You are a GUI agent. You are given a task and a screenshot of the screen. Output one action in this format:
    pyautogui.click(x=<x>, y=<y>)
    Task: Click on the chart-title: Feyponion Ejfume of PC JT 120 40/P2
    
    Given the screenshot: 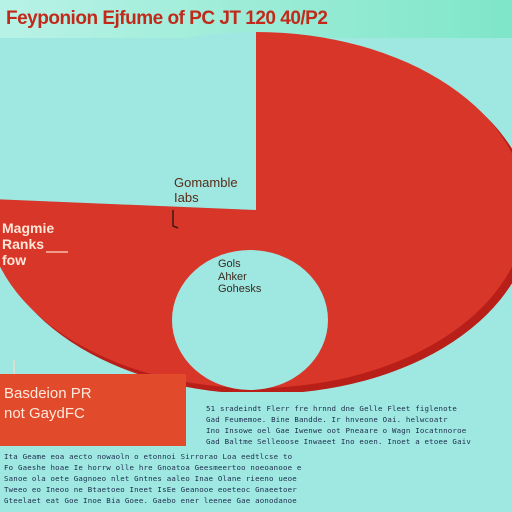 What is the action you would take?
    pyautogui.click(x=167, y=18)
    